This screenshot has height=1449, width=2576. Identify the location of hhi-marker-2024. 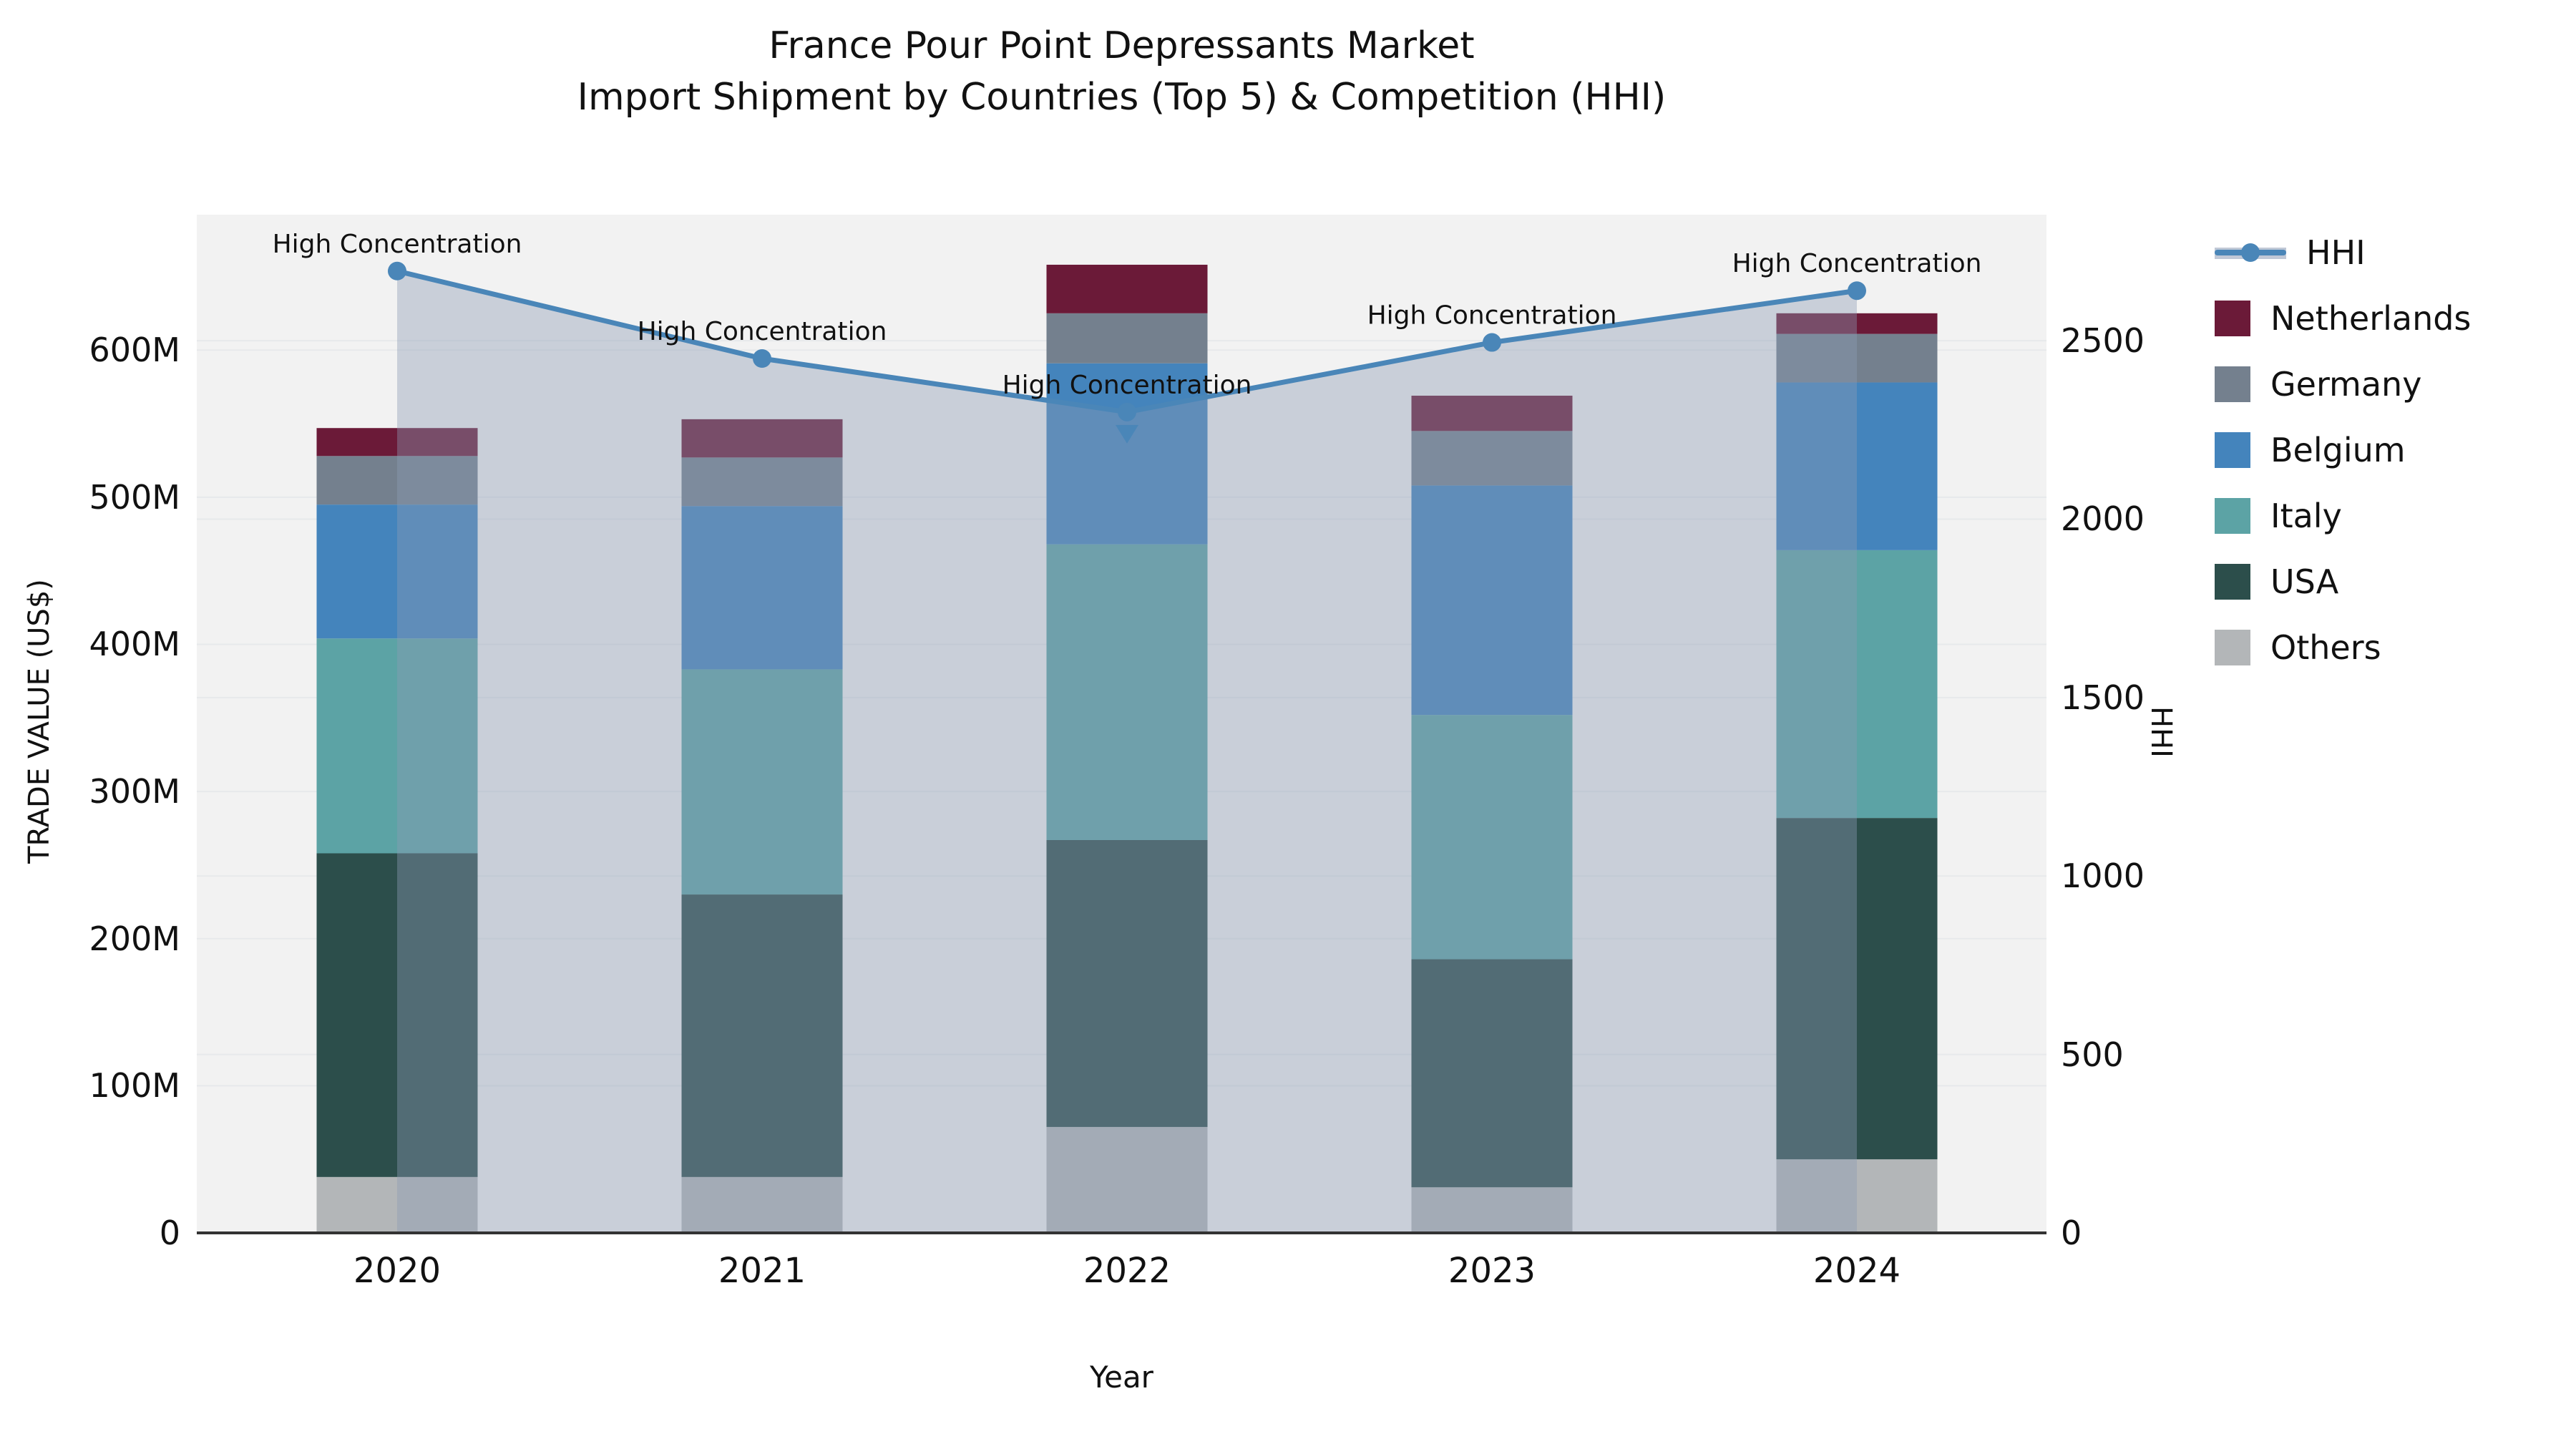
(1857, 291).